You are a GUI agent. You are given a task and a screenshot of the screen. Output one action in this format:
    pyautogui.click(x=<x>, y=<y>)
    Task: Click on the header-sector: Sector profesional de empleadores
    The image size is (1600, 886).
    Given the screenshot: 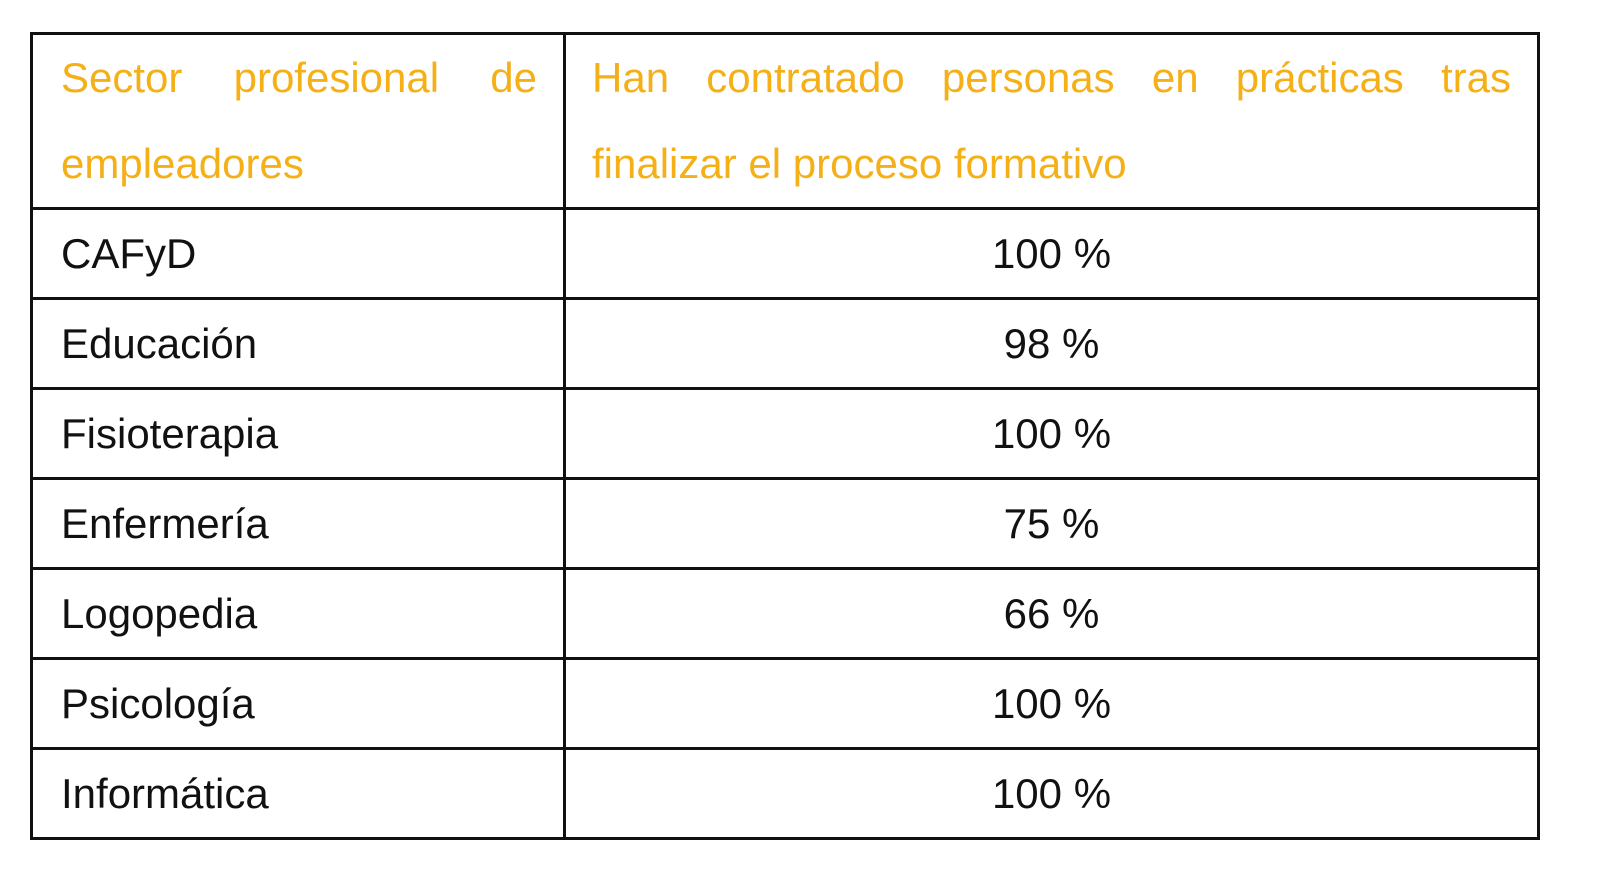 What is the action you would take?
    pyautogui.click(x=298, y=121)
    